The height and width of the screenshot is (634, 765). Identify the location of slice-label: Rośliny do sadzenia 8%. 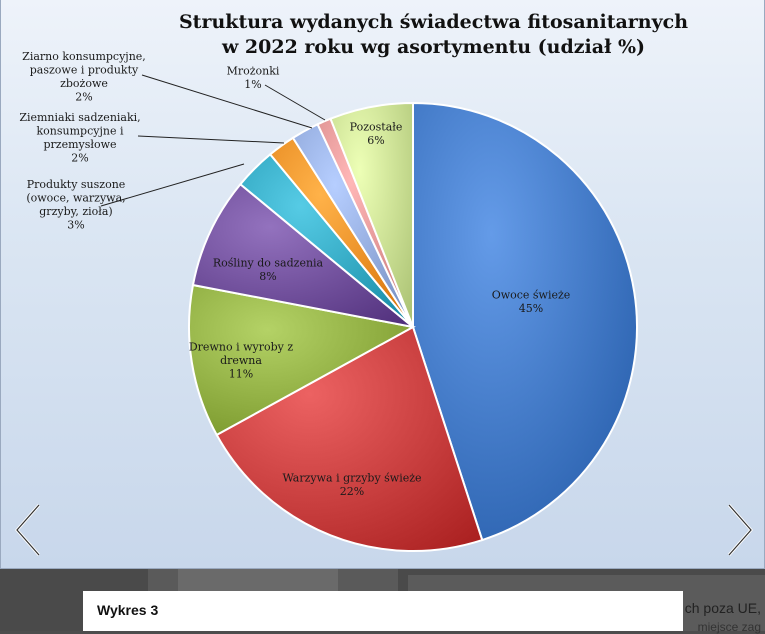
(268, 269).